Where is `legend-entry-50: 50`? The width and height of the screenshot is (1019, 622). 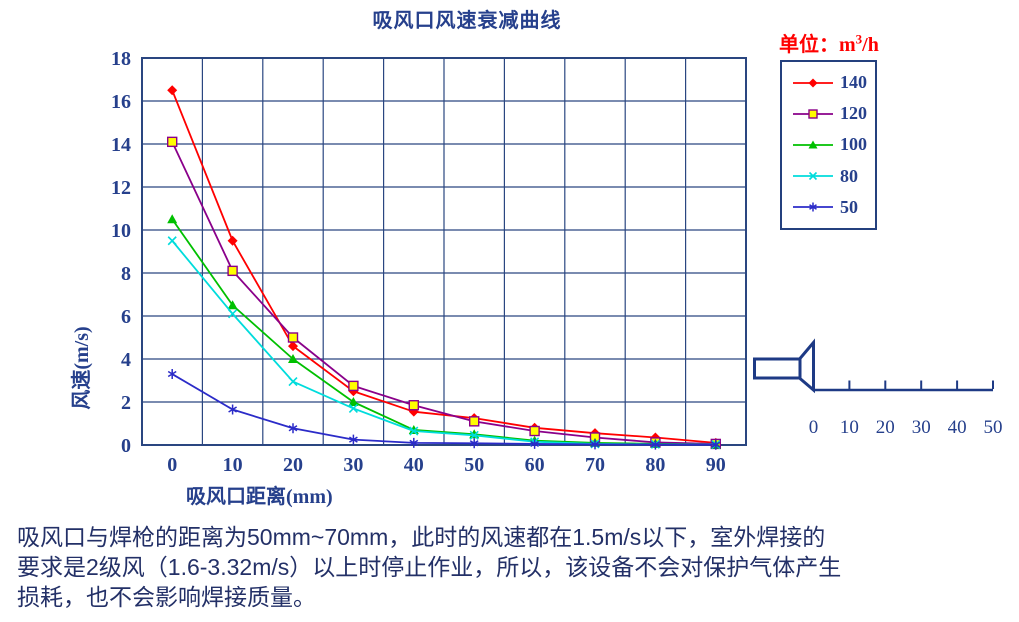
legend-entry-50: 50 is located at coordinates (833, 207).